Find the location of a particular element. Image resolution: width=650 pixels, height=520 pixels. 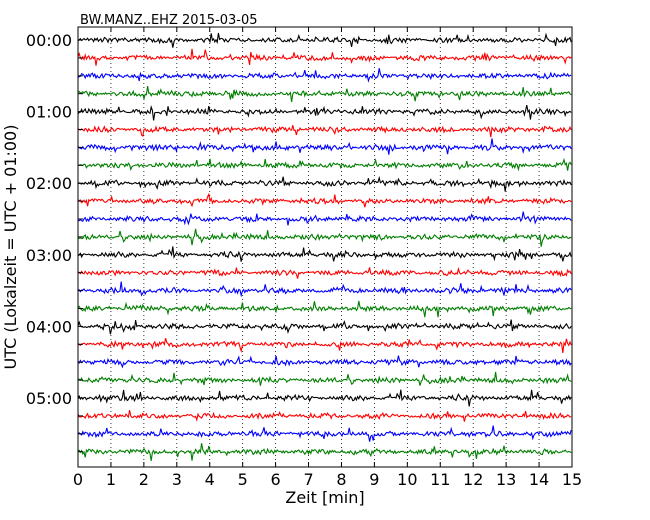

x-tick-label: 2 is located at coordinates (144, 479).